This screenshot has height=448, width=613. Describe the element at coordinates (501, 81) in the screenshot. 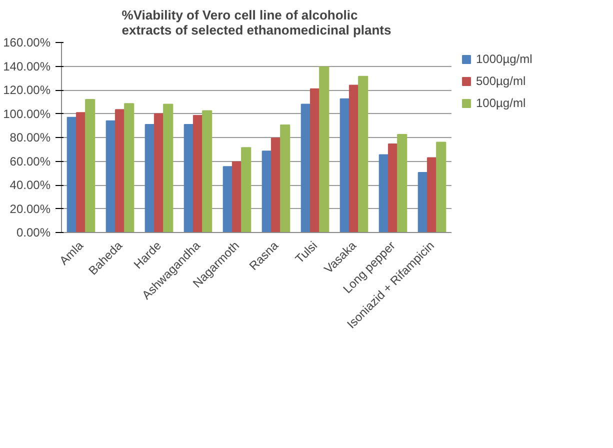

I see `legend-label: 500µg/ml` at that location.